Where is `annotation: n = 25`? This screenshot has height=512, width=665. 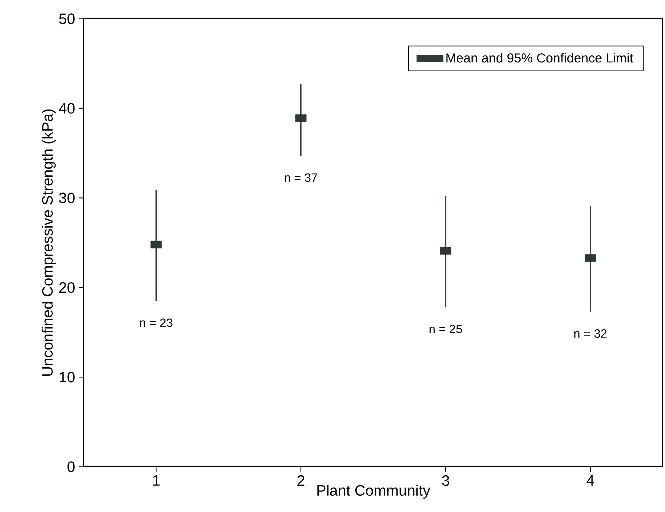 annotation: n = 25 is located at coordinates (446, 329).